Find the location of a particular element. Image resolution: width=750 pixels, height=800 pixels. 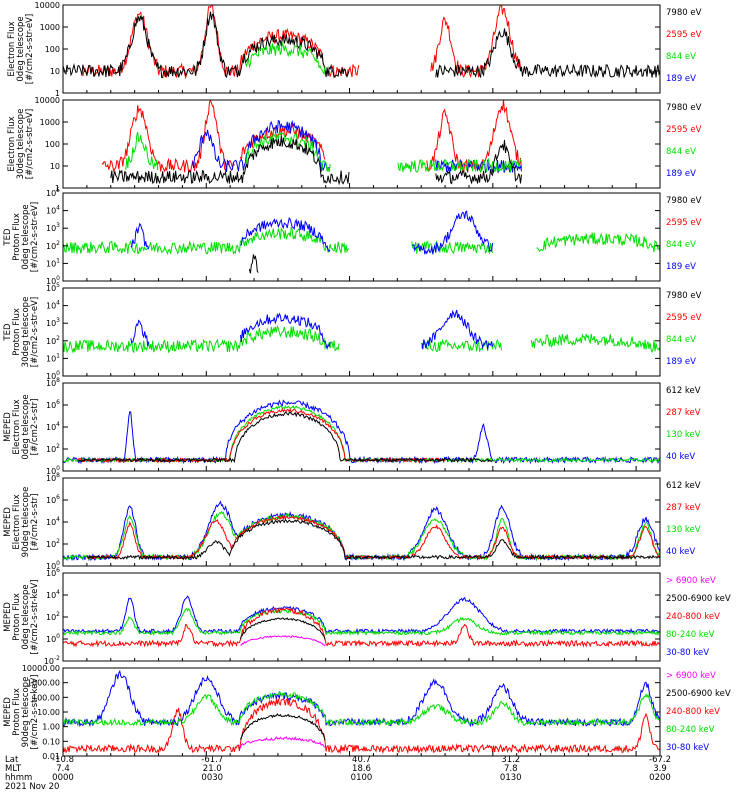

legend-entry: 30-80 keV is located at coordinates (687, 748).